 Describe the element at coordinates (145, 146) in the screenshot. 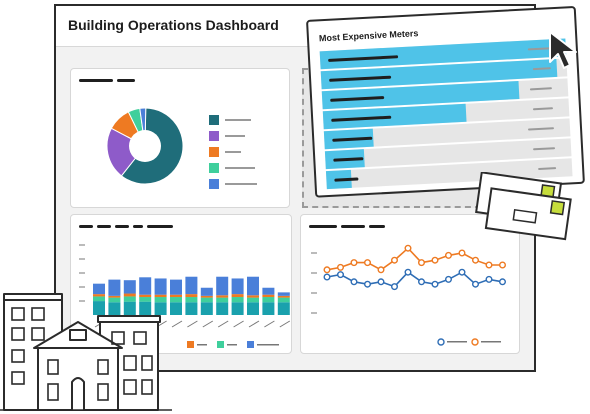

I see `donut-hole` at that location.